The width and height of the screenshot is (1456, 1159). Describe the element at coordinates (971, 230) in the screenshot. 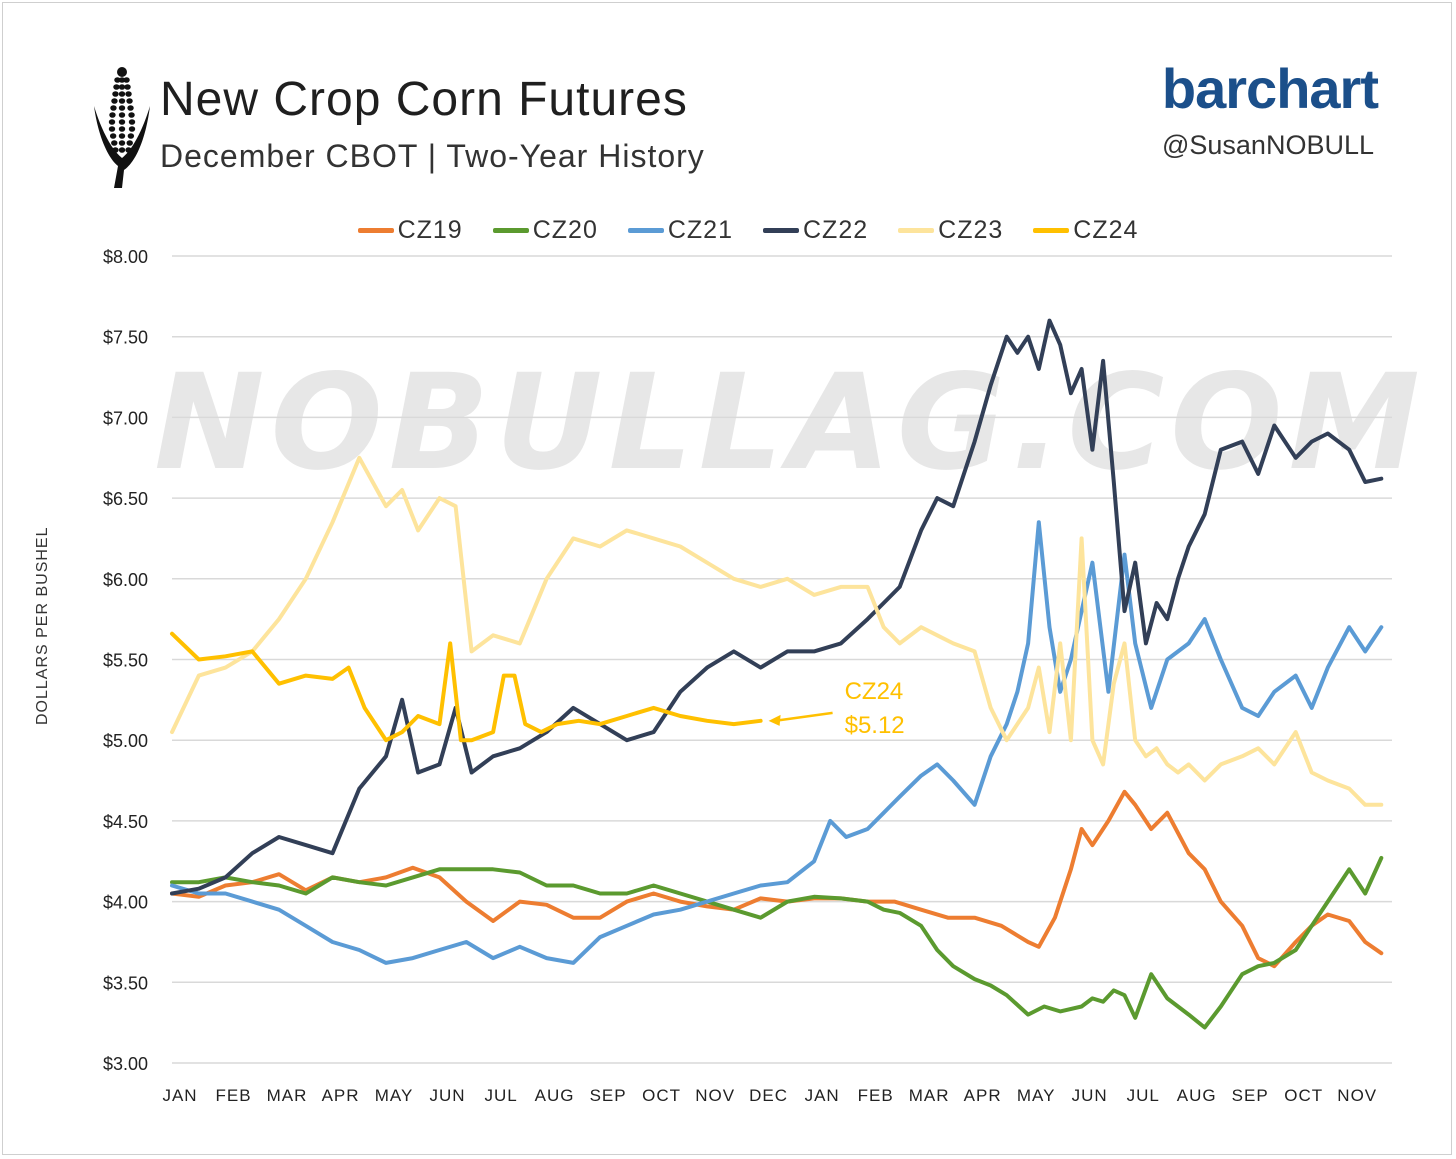

I see `legend-label: CZ23` at that location.